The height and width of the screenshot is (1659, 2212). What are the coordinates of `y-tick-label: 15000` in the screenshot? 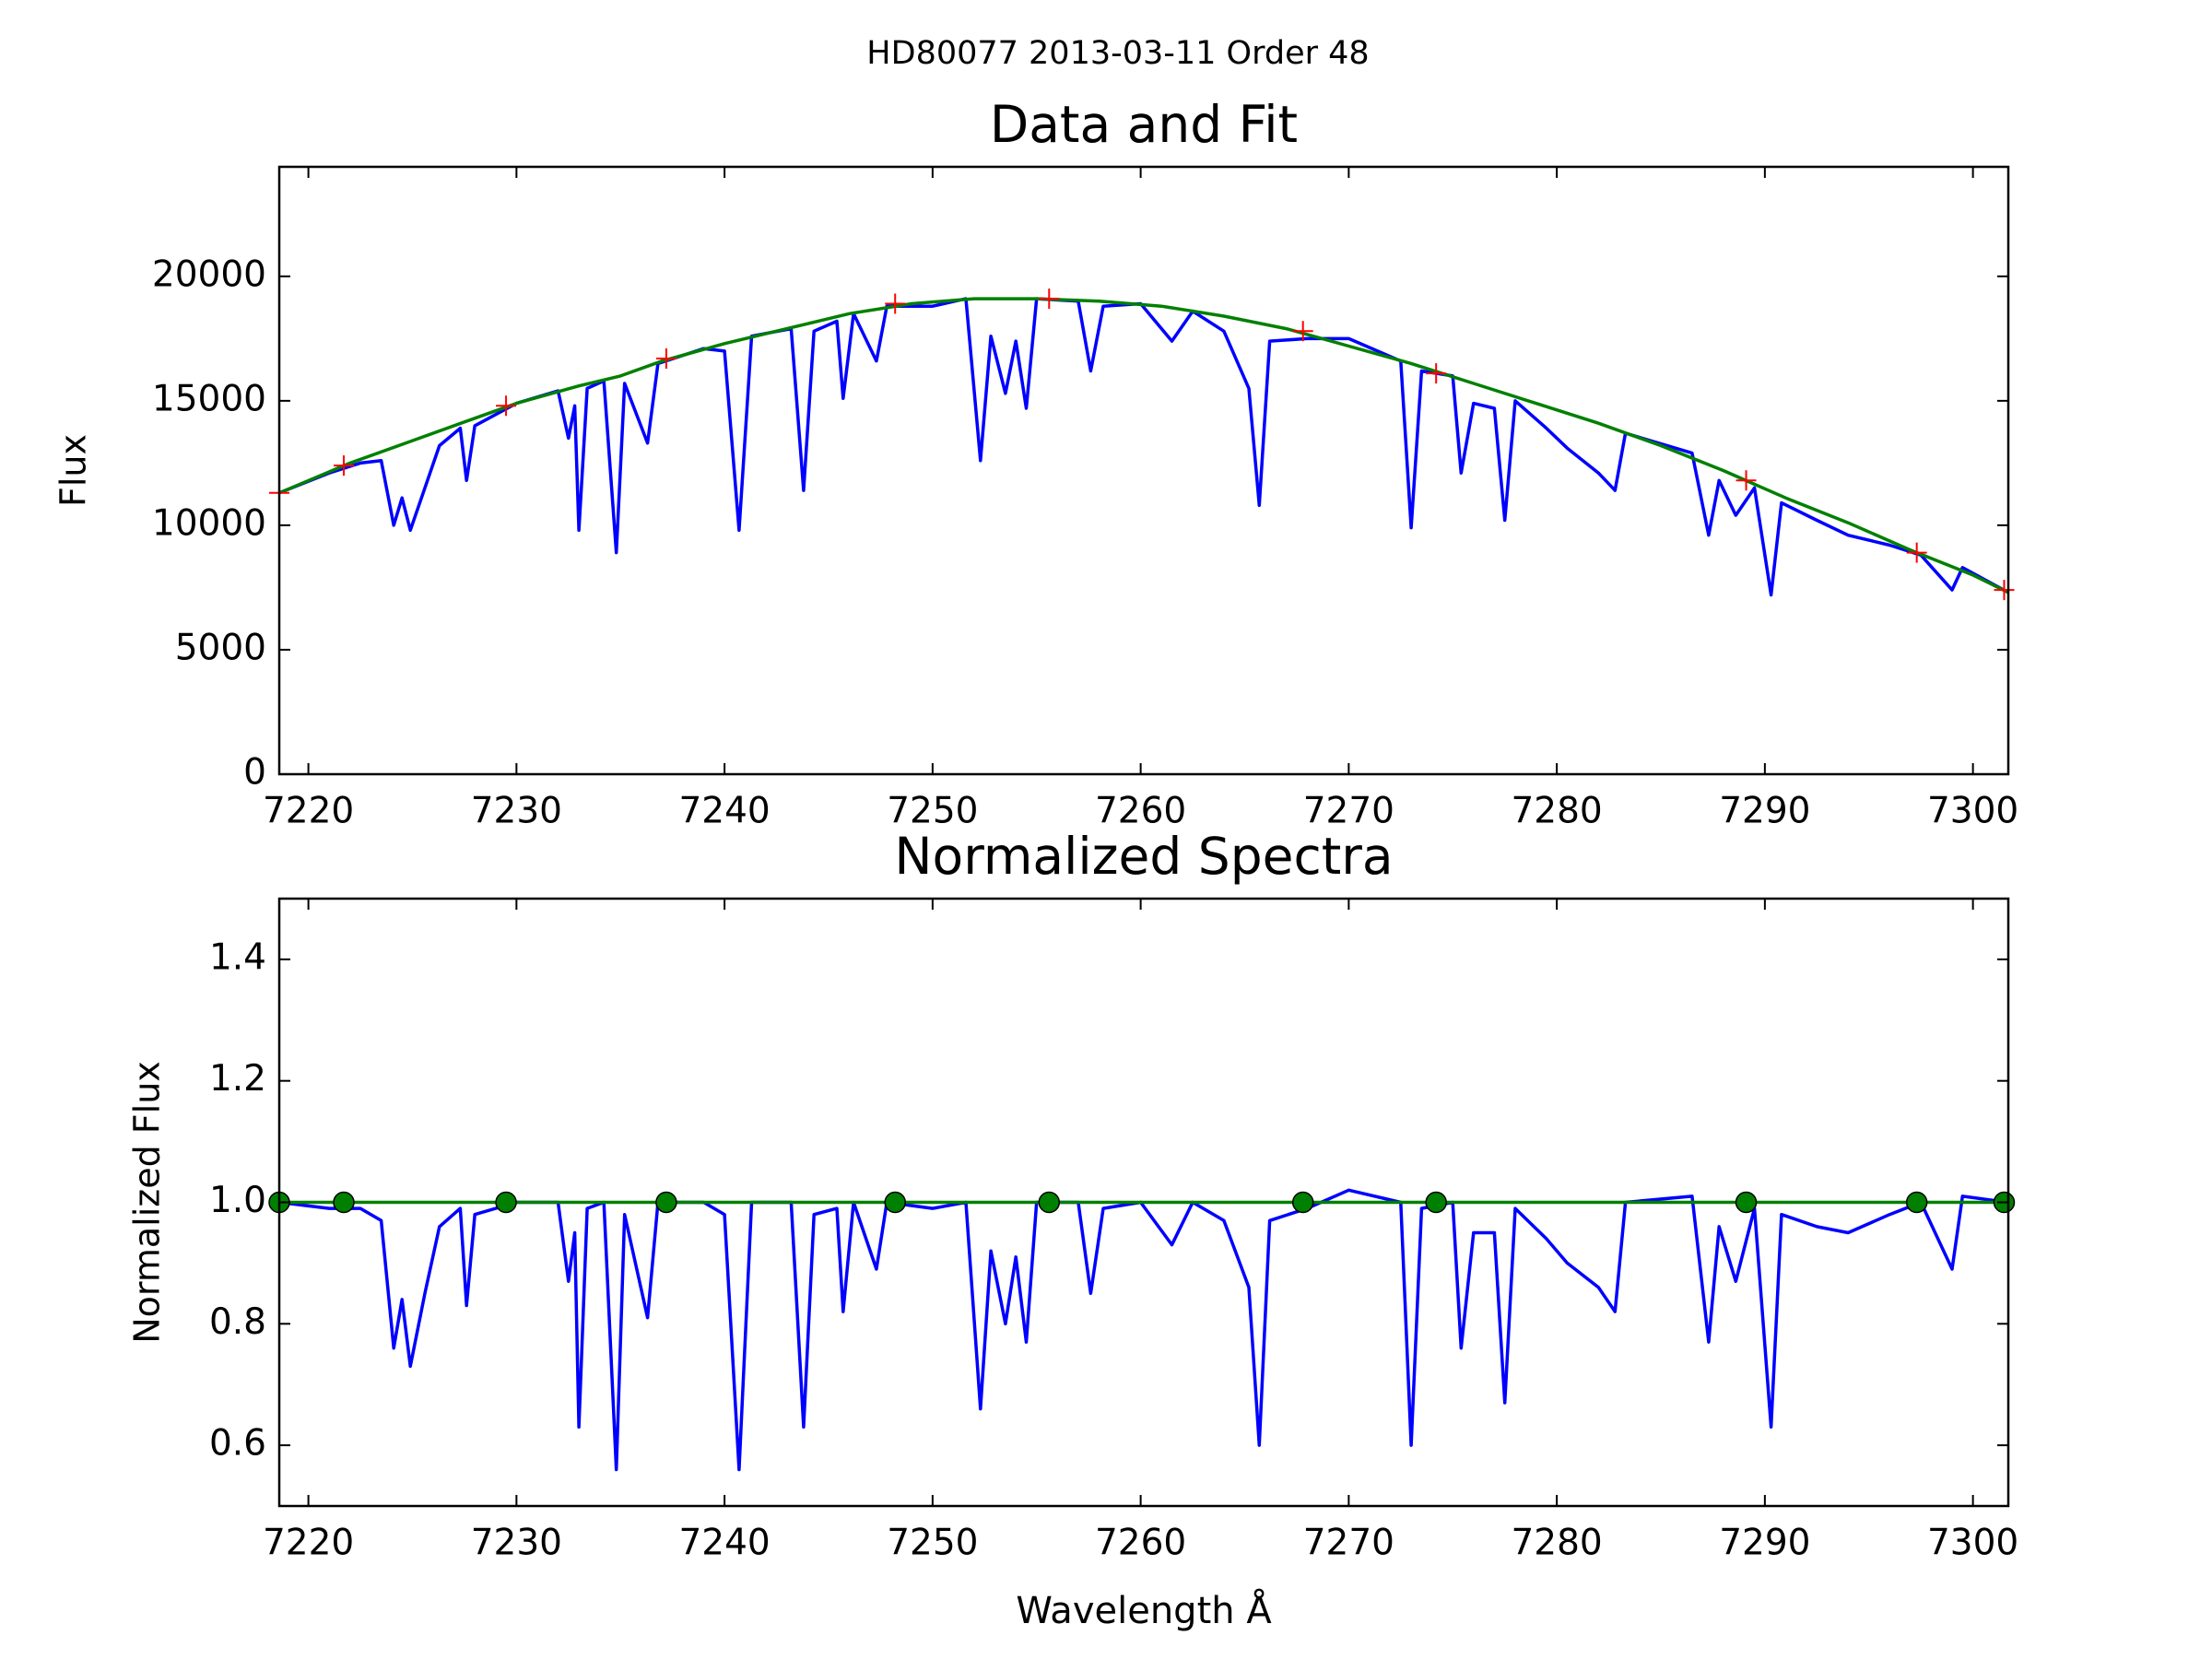 It's located at (209, 398).